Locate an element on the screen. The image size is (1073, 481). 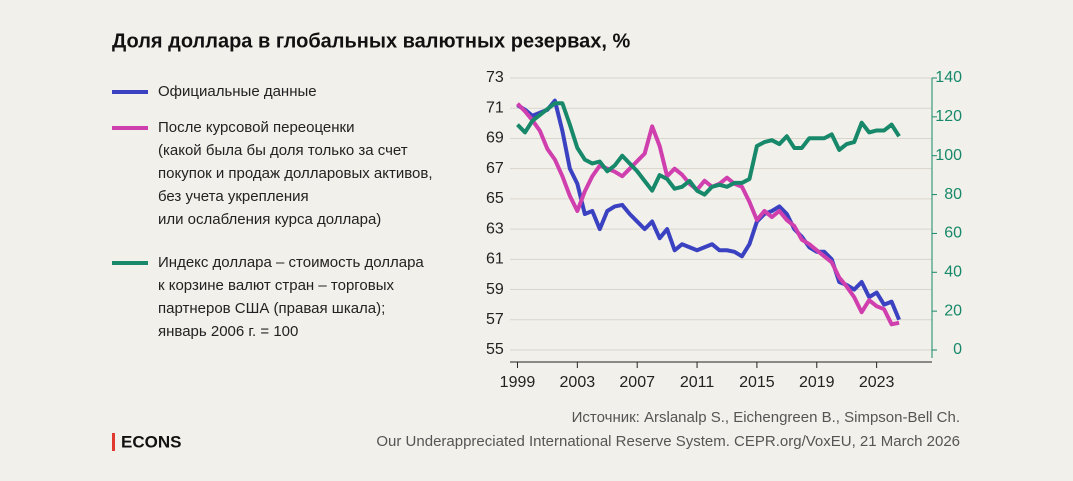
x-tick-label: 1999 is located at coordinates (518, 382).